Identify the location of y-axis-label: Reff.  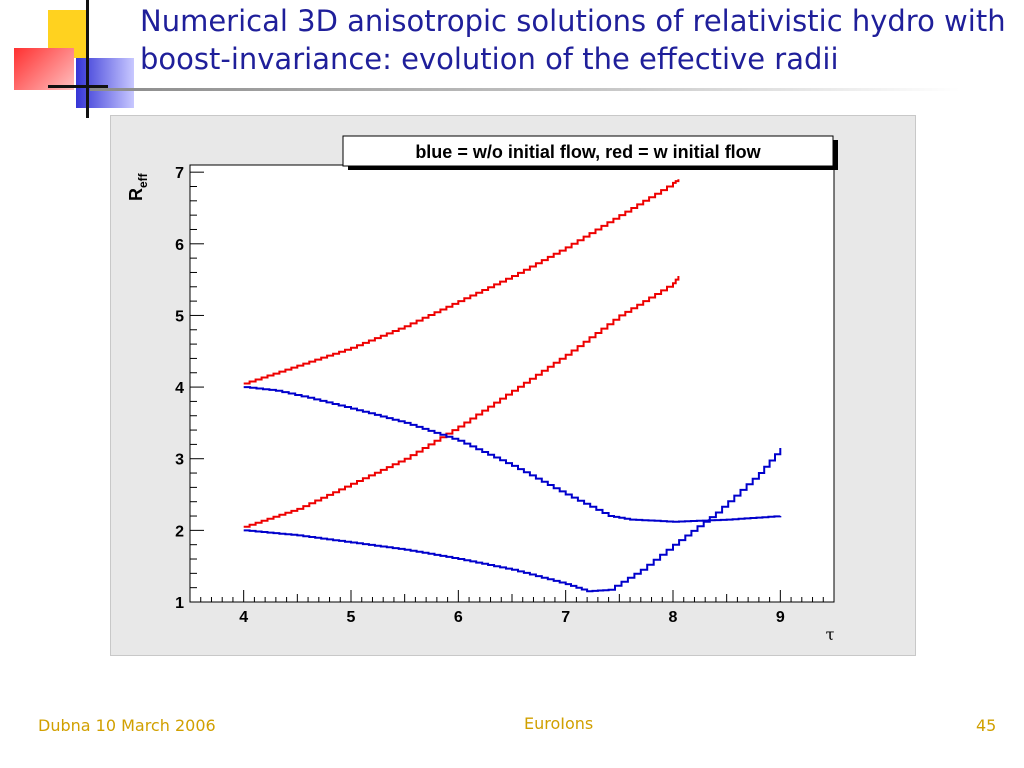
(138, 186).